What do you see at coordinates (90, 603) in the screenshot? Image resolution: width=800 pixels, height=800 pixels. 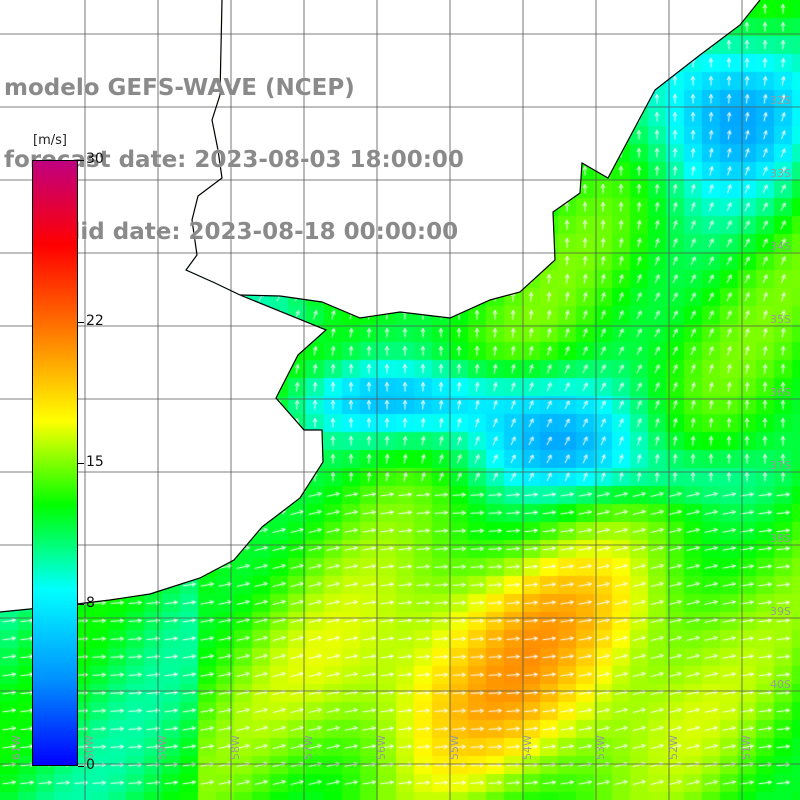 I see `color-scale-tick-label: 8` at bounding box center [90, 603].